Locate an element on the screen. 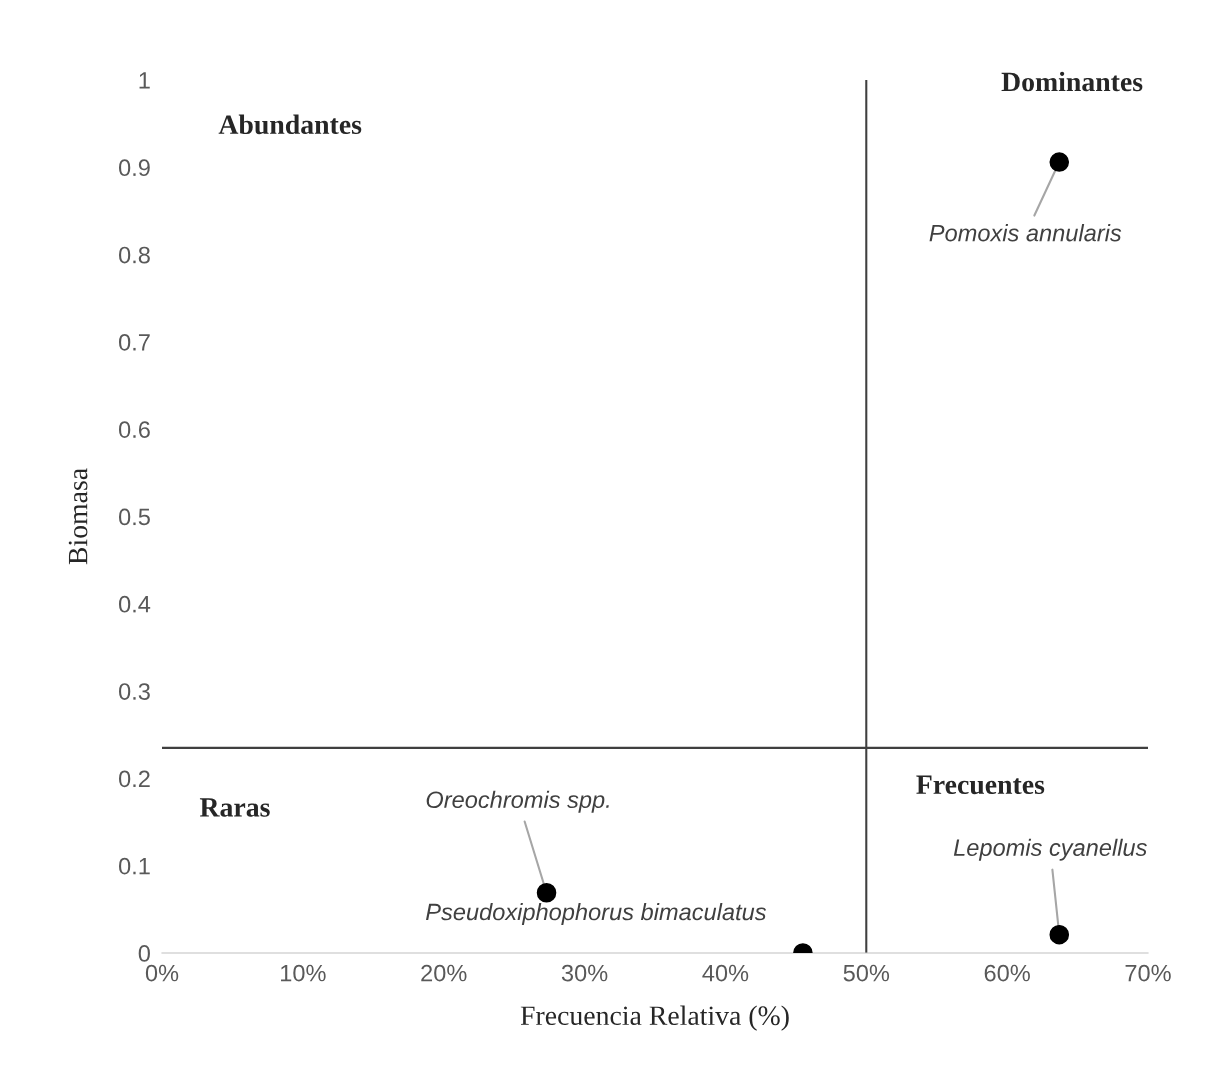 The width and height of the screenshot is (1220, 1080). y-tick-label: 0.9 is located at coordinates (134, 168).